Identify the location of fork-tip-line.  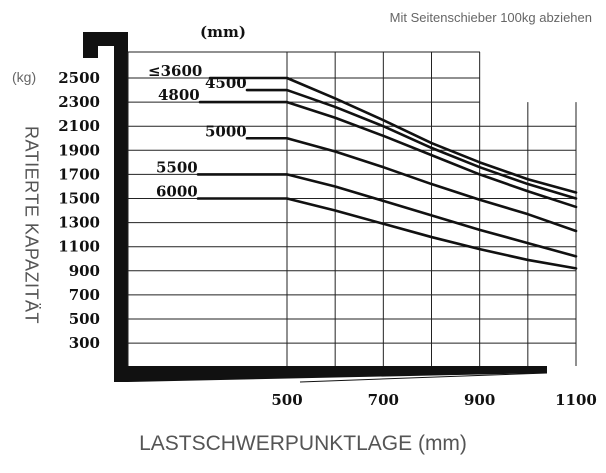
(423, 377).